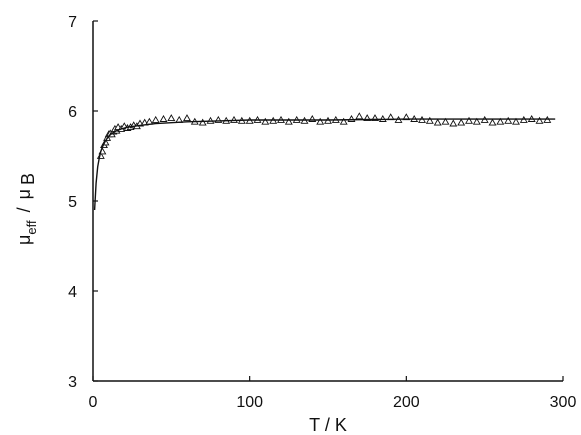 The image size is (581, 435). What do you see at coordinates (24, 240) in the screenshot?
I see `y-label-mu: μ` at bounding box center [24, 240].